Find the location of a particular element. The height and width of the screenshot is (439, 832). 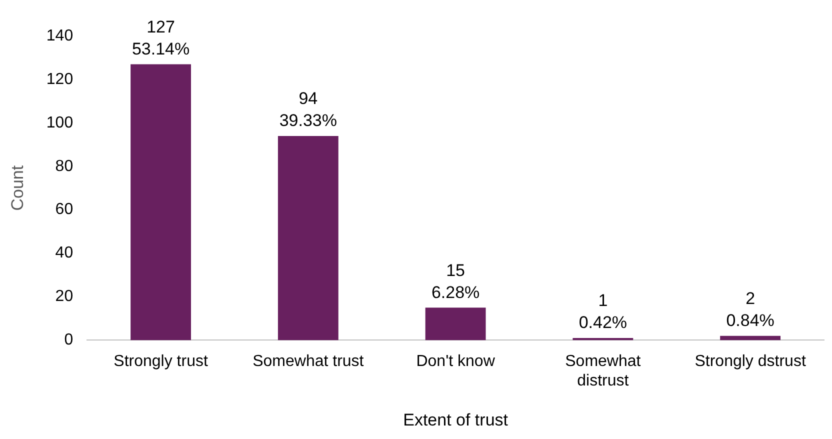

data-label: 127 53.14% is located at coordinates (161, 37).